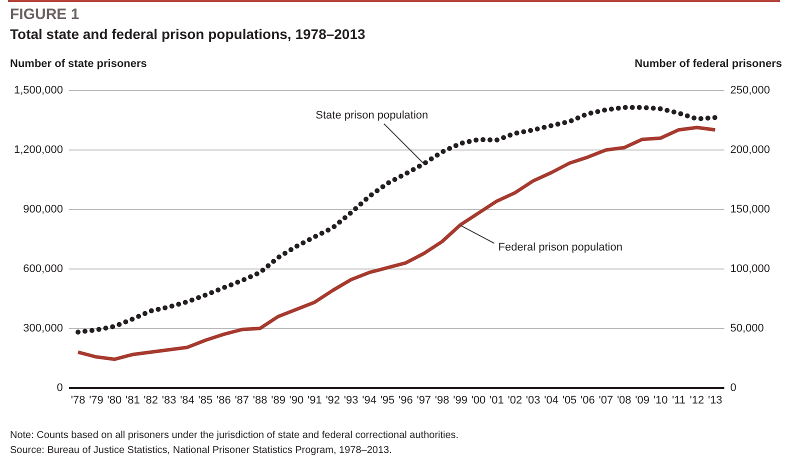  I want to click on x-tick-label: '13, so click(715, 400).